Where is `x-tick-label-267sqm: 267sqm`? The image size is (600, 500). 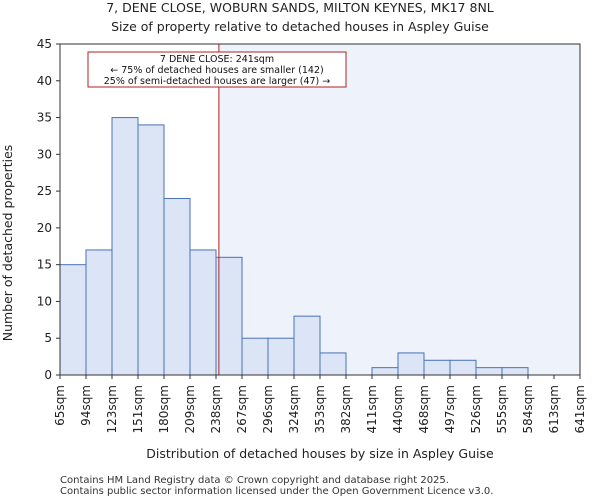
x-tick-label-267sqm: 267sqm is located at coordinates (242, 409).